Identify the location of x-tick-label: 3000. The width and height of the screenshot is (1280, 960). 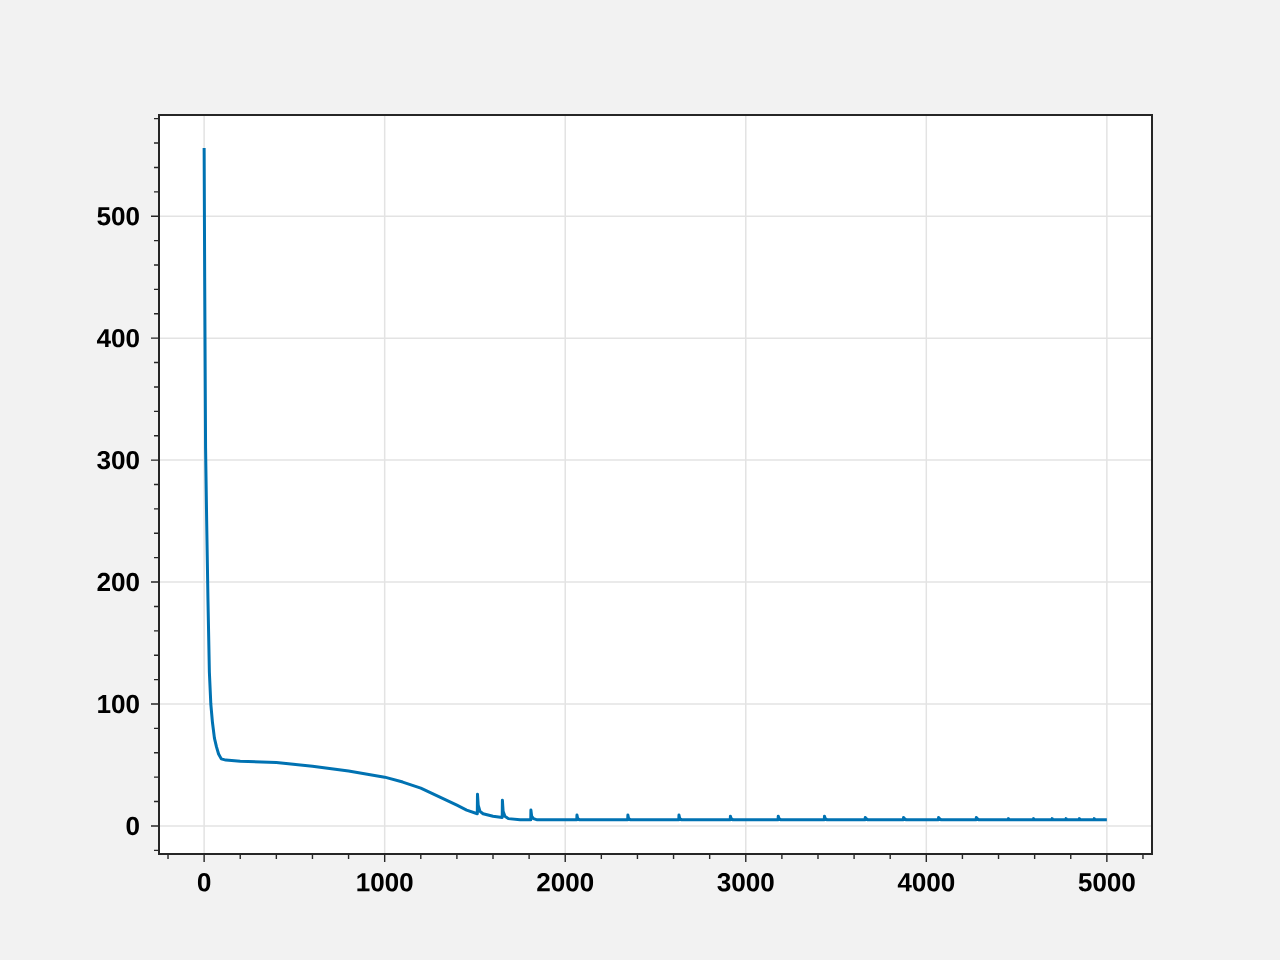
(745, 882).